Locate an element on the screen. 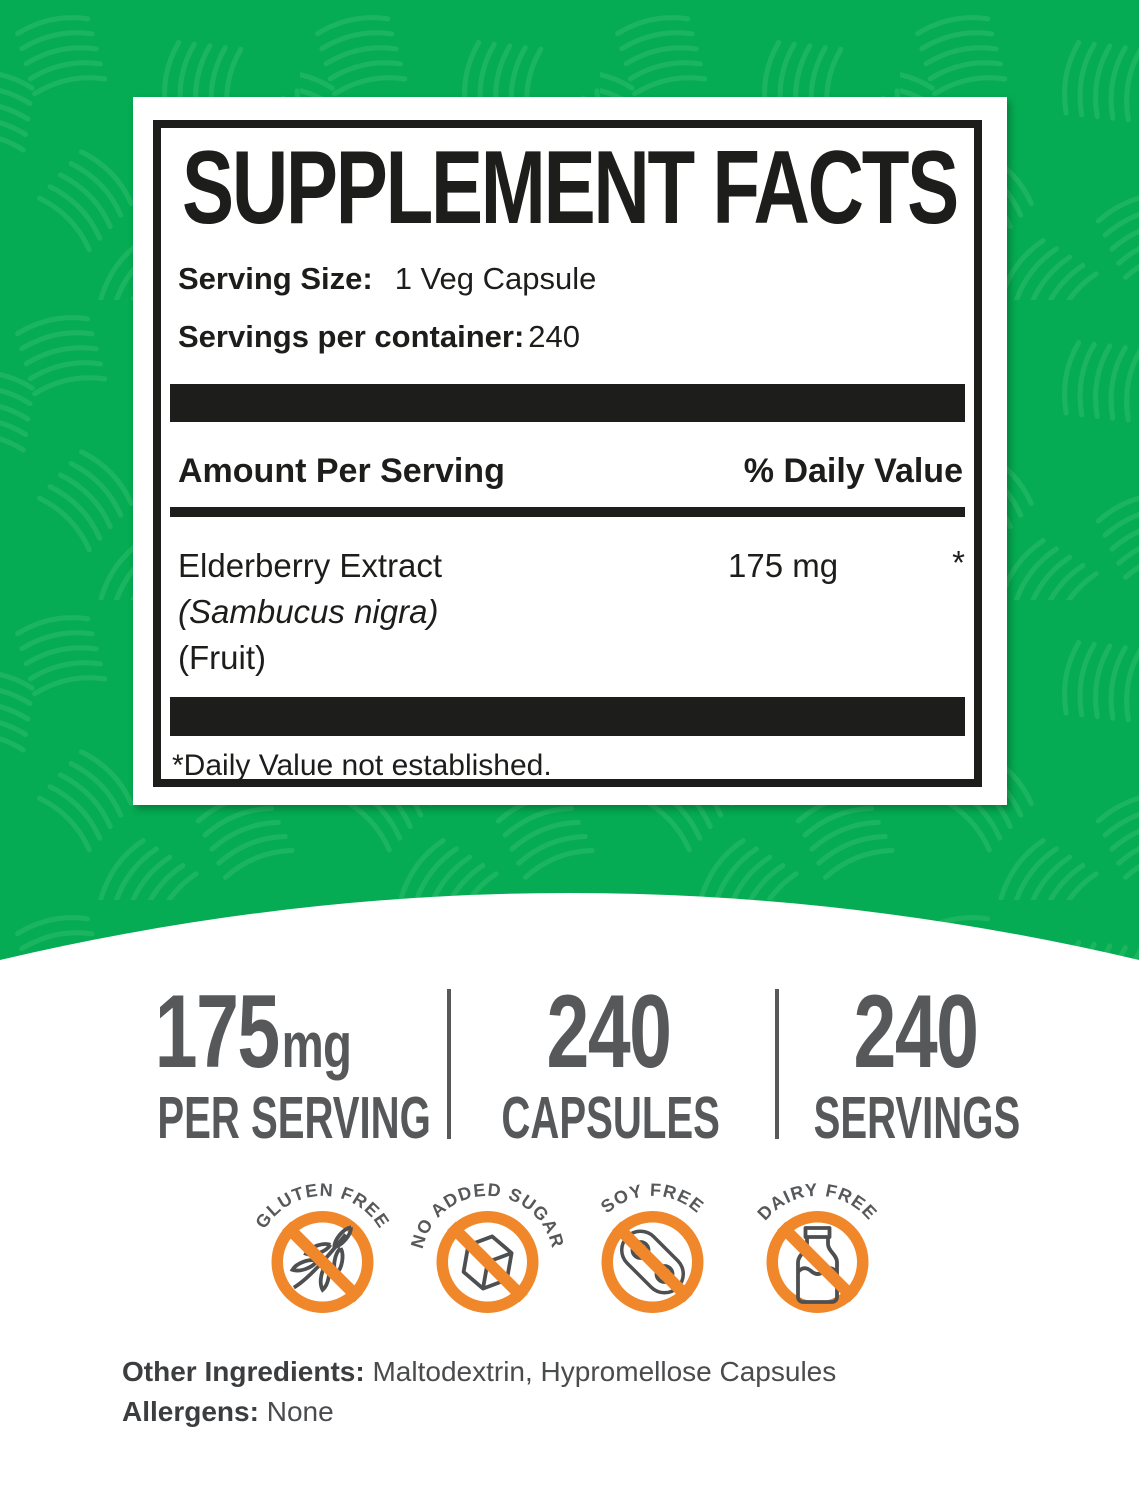 The image size is (1139, 1500). servings-per-container-row: Servings per container: 240 is located at coordinates (571, 336).